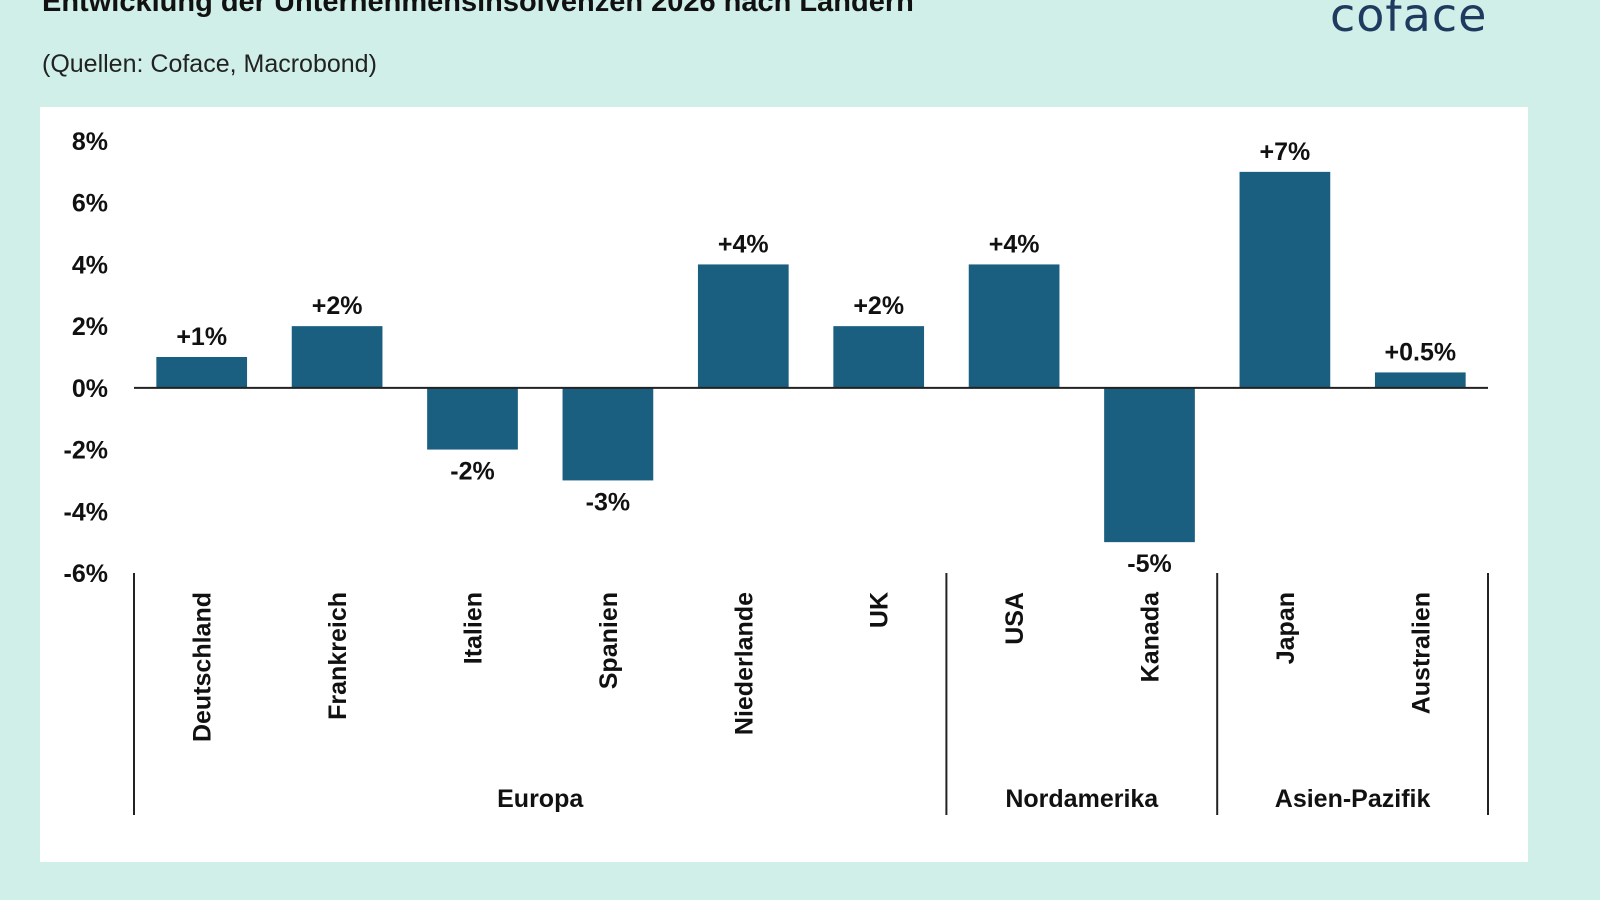 The height and width of the screenshot is (900, 1600). I want to click on y-tick-label: 6%, so click(90, 204).